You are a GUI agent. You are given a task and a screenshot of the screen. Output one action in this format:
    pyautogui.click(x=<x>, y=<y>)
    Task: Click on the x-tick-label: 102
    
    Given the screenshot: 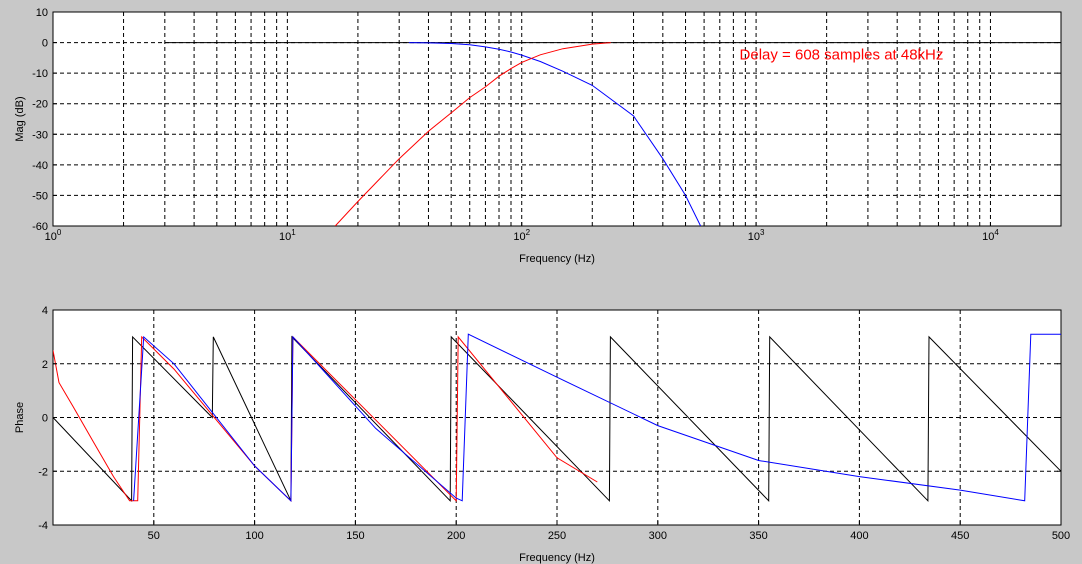 What is the action you would take?
    pyautogui.click(x=521, y=235)
    